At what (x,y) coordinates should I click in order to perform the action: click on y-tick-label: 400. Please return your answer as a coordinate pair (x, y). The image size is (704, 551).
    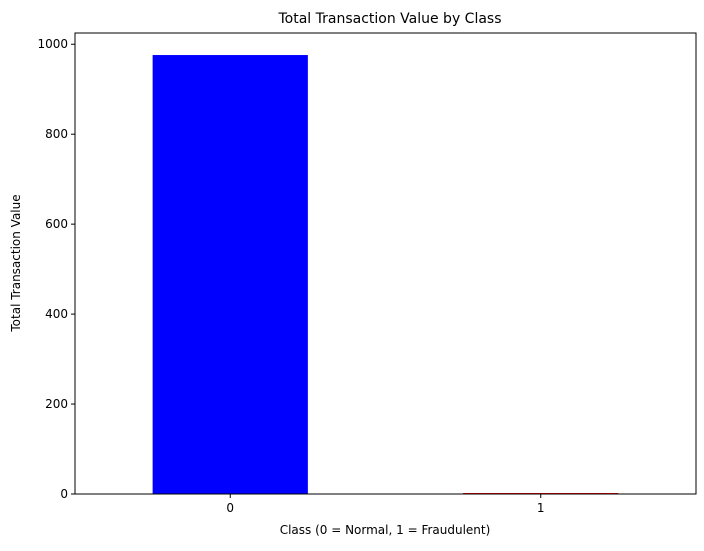
    Looking at the image, I should click on (56, 314).